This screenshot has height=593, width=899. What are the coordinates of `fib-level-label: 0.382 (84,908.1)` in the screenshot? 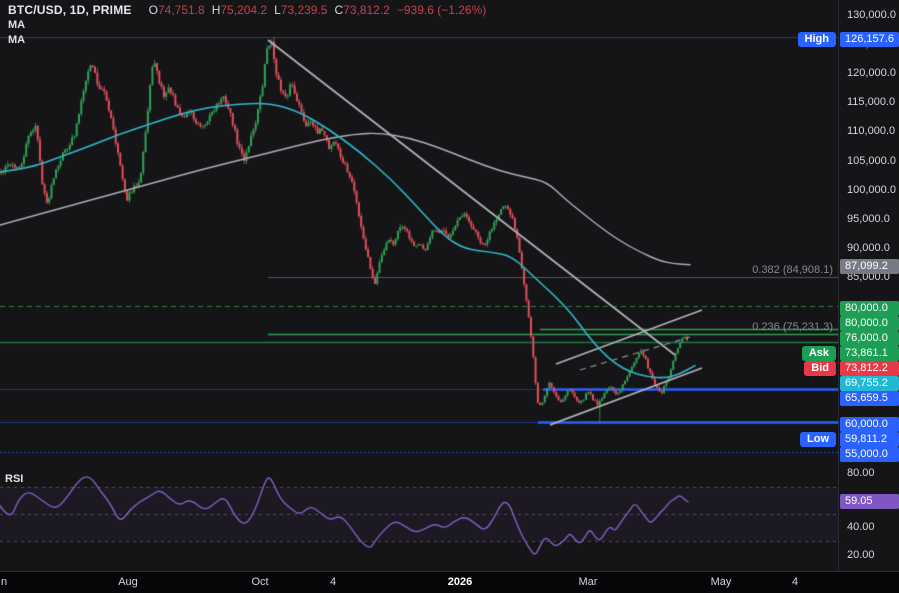 It's located at (792, 270).